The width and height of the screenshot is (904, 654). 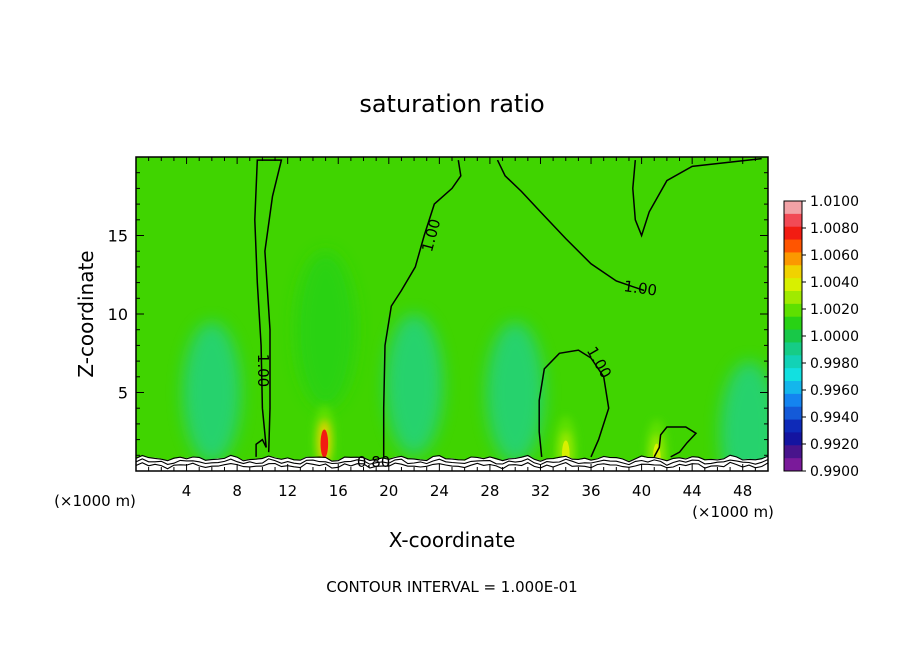 What do you see at coordinates (834, 418) in the screenshot?
I see `colorbar-label: 0.9940` at bounding box center [834, 418].